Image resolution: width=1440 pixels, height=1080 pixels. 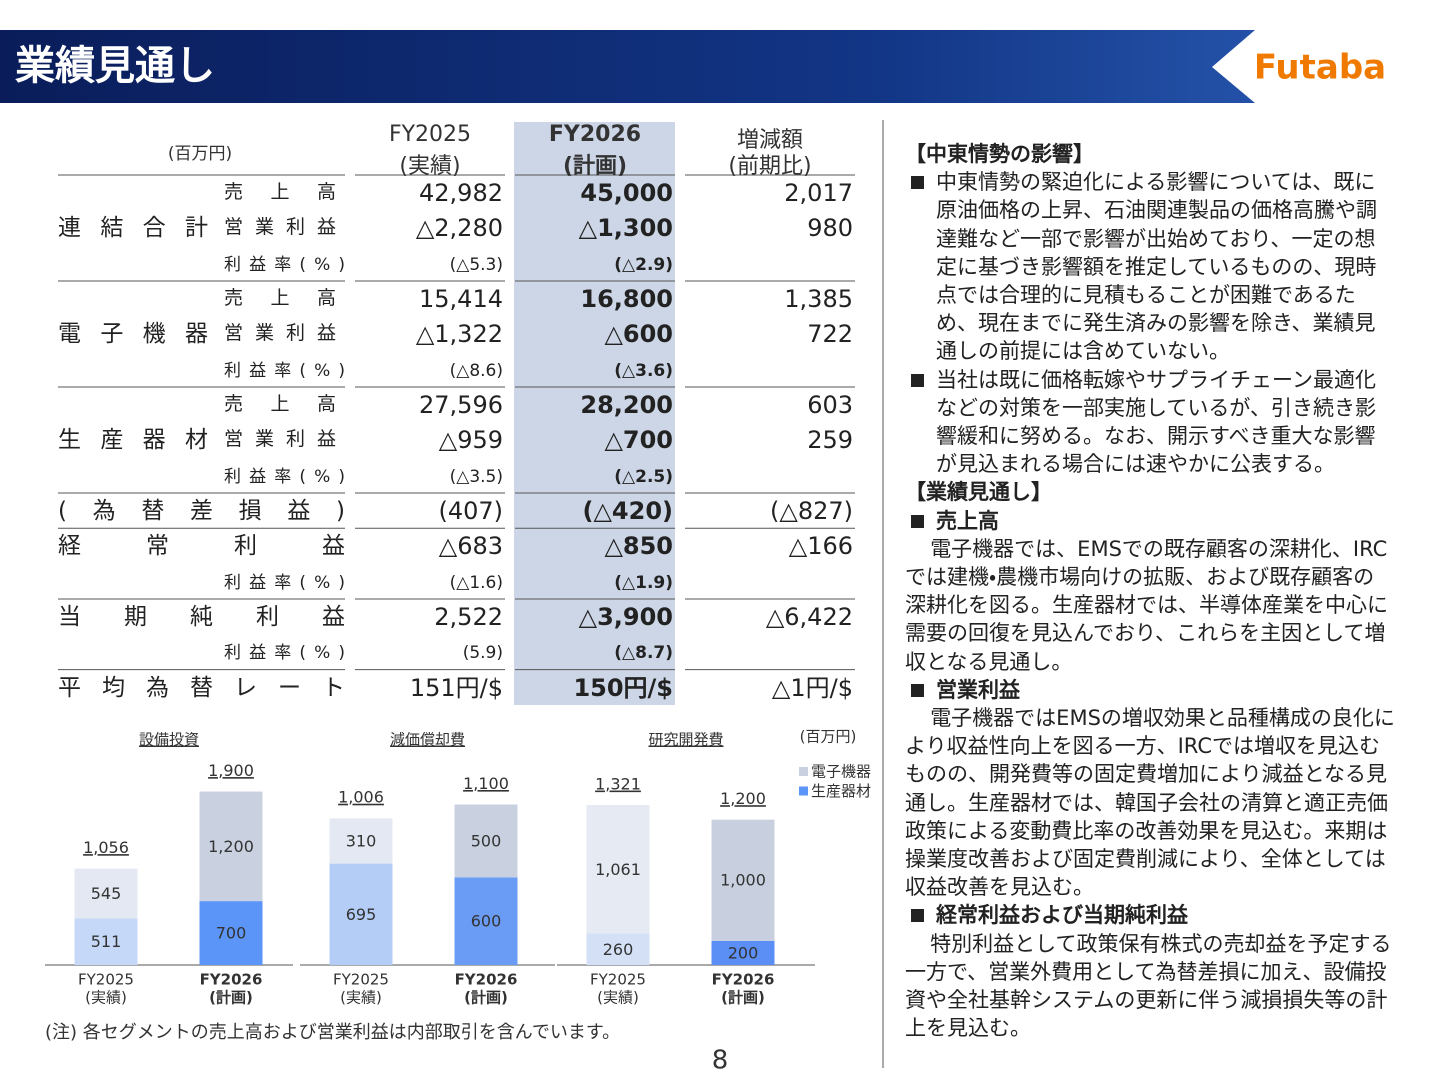 I want to click on segment-label: 1,000, so click(x=743, y=880).